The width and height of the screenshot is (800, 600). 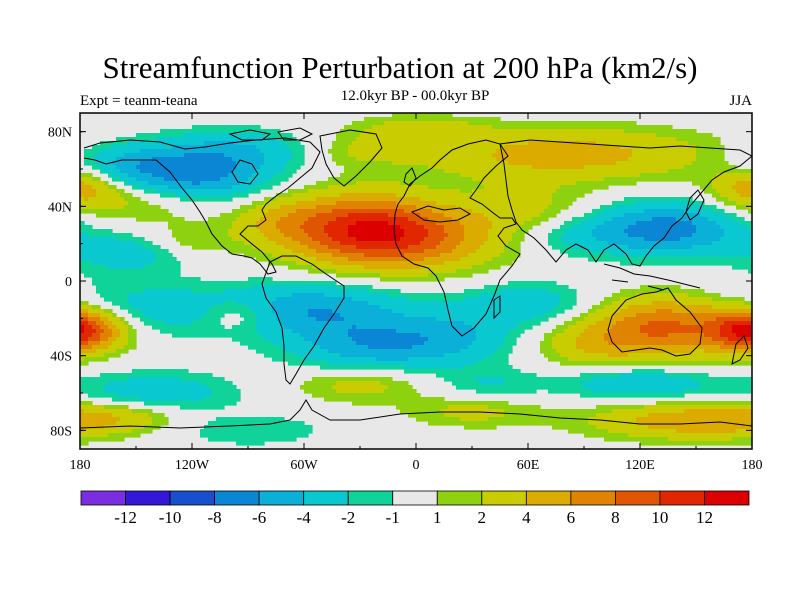 I want to click on coastline-mediterranean, so click(x=441, y=214).